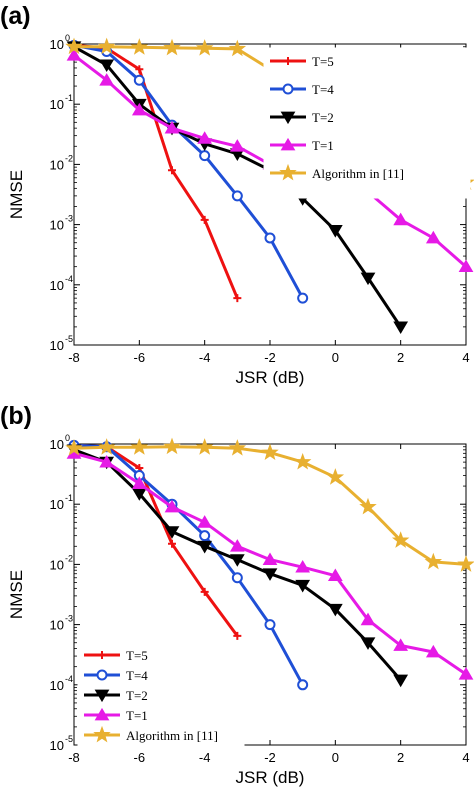 The height and width of the screenshot is (789, 474). Describe the element at coordinates (137, 675) in the screenshot. I see `legend-label: T=4` at that location.